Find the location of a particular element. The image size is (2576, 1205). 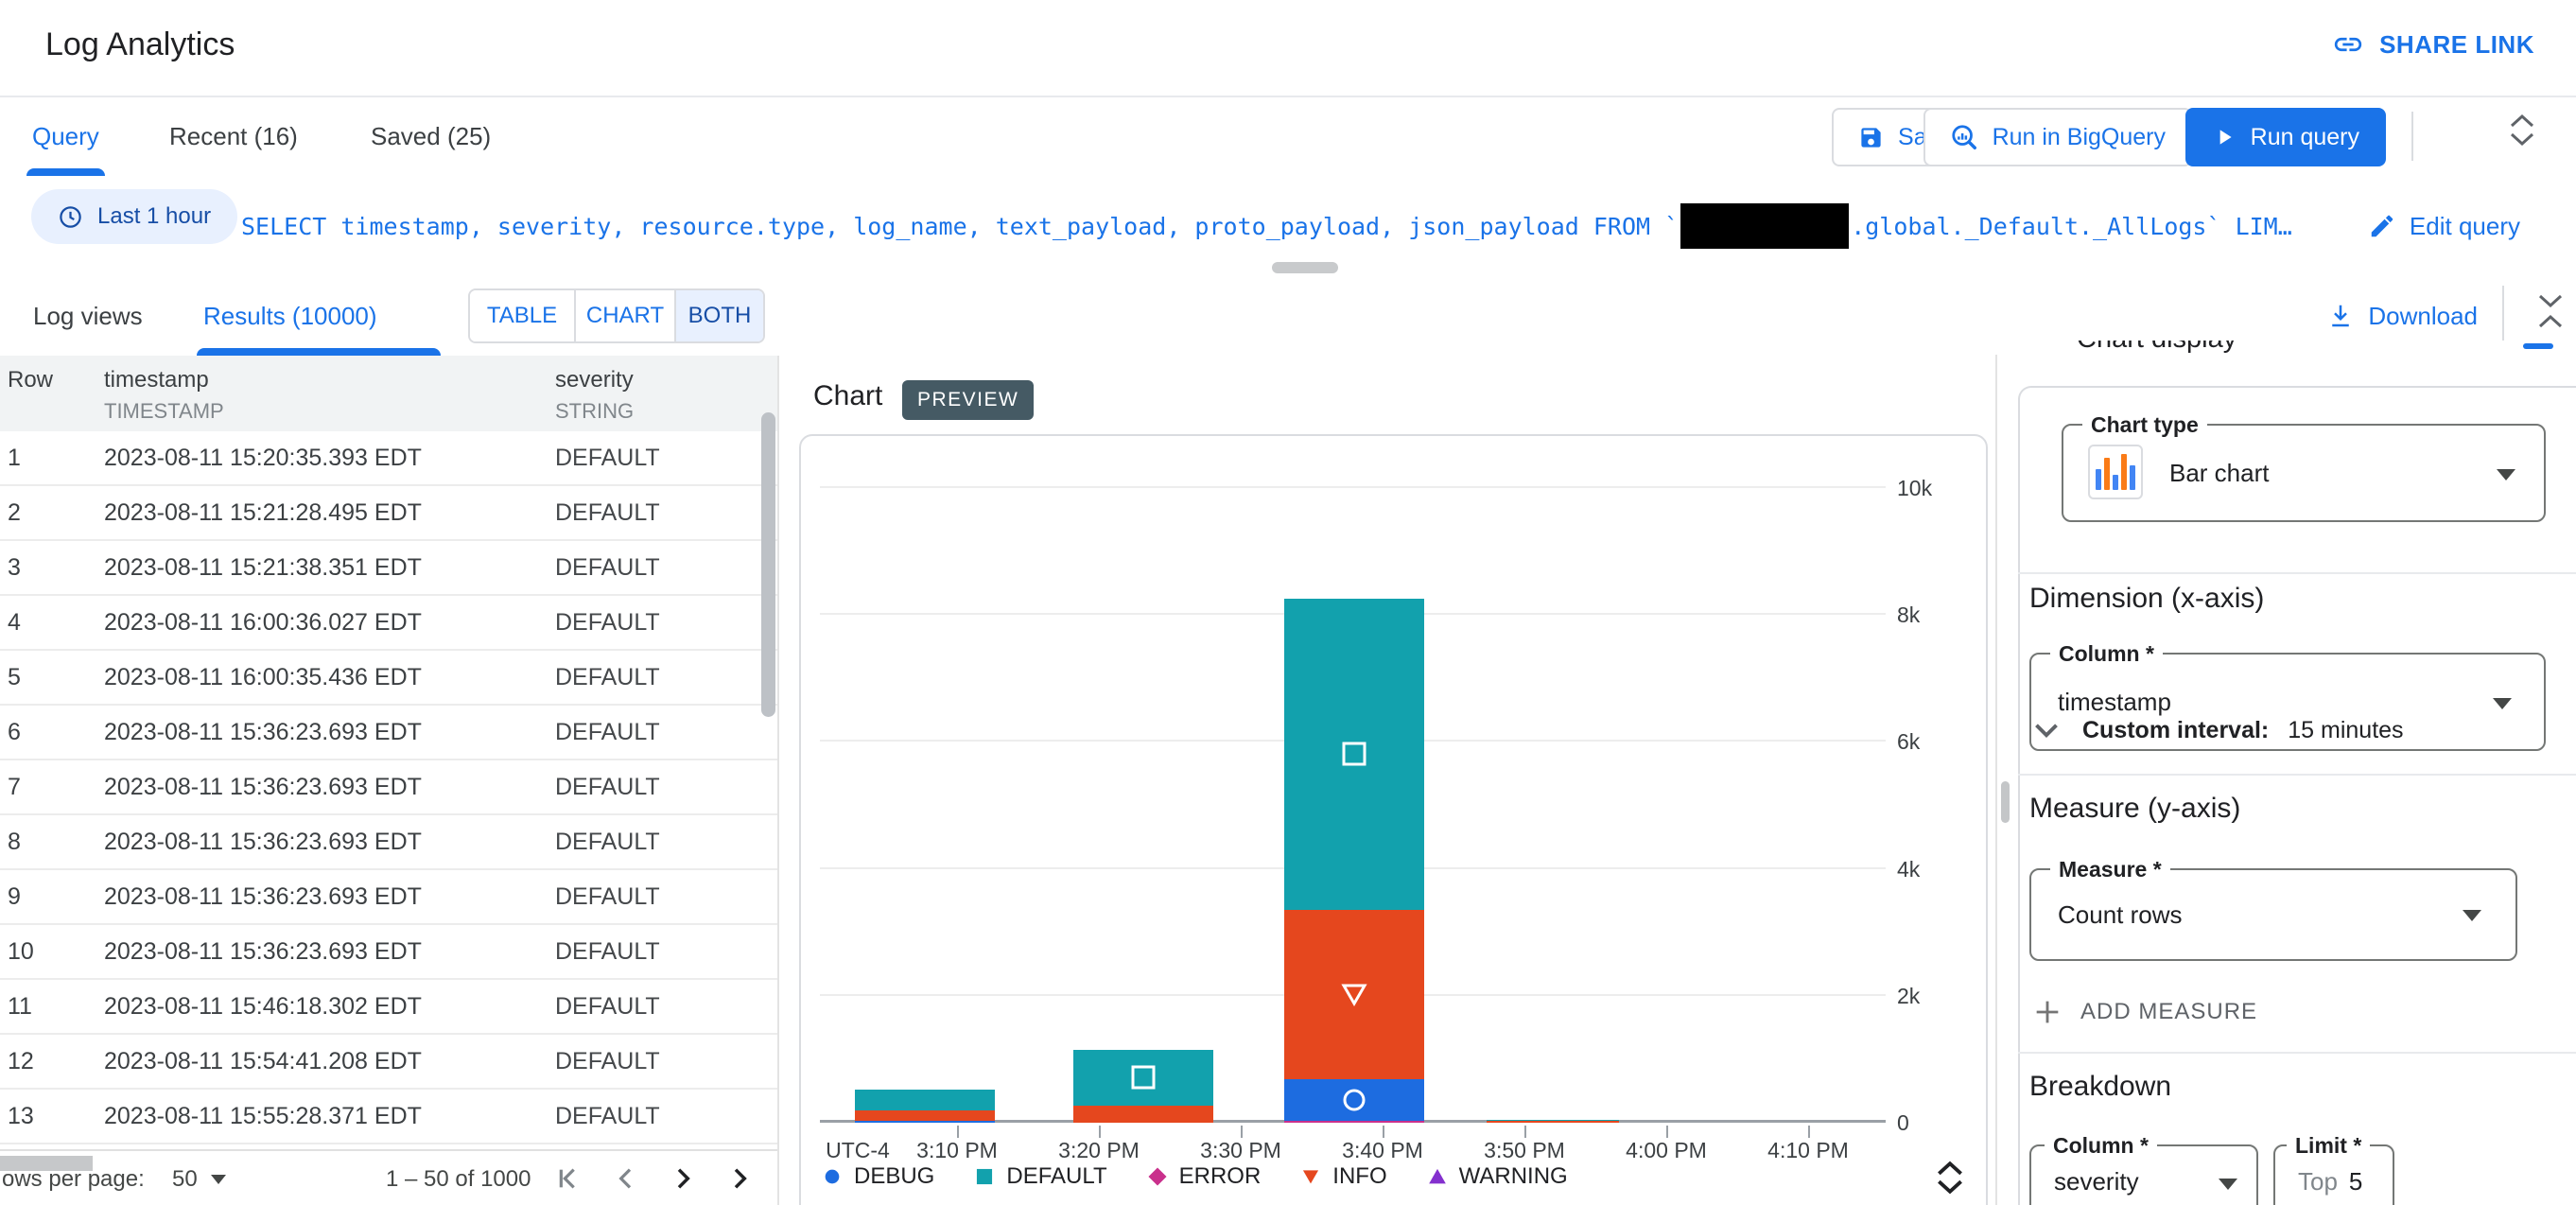

run-query-button: Run query is located at coordinates (2285, 137).